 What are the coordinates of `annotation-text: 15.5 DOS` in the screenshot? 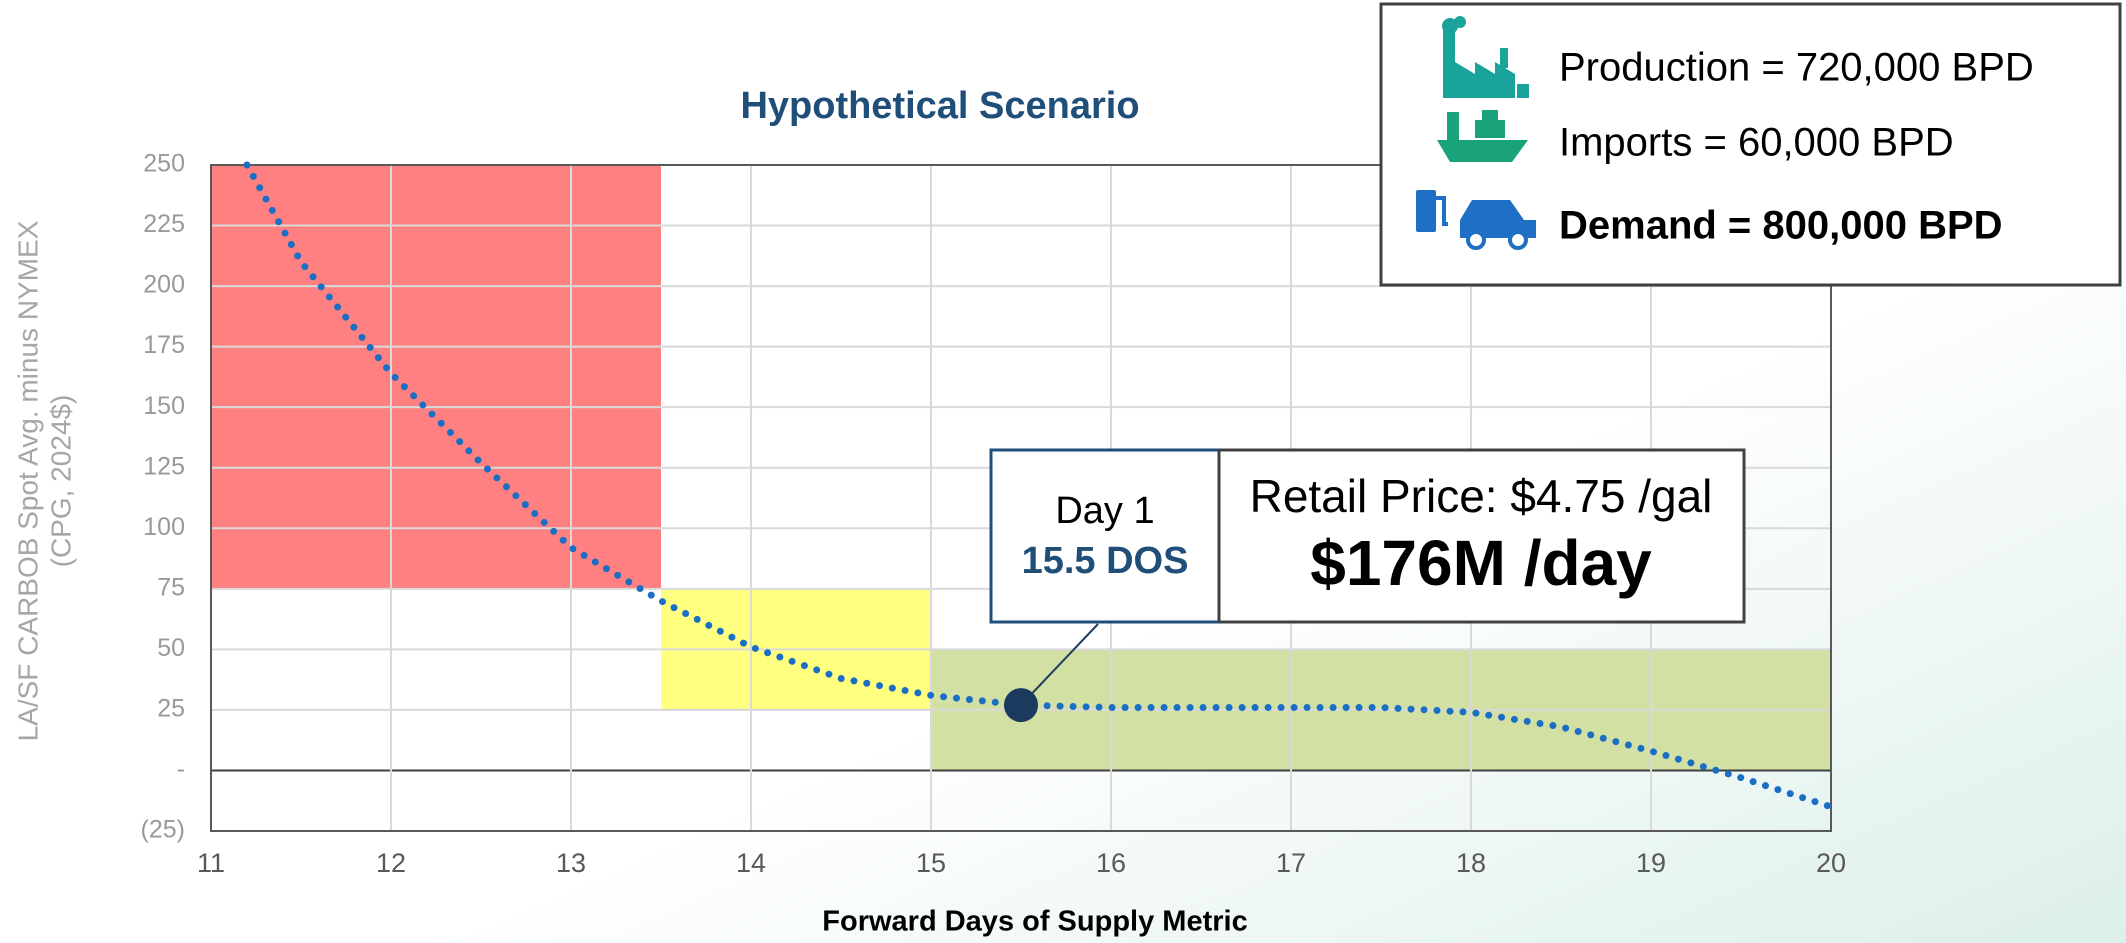 It's located at (1105, 561).